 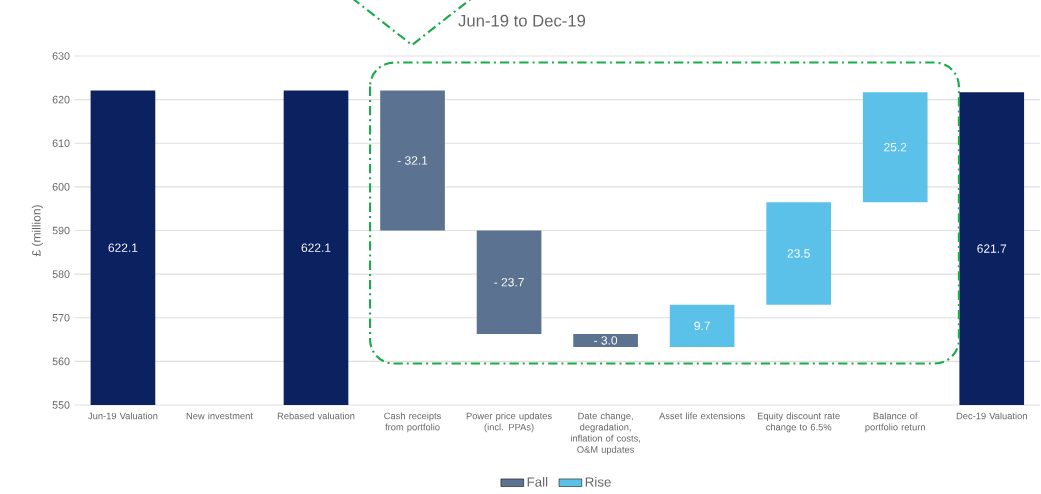 What do you see at coordinates (798, 422) in the screenshot?
I see `x-tick-label: Equity discount rate change to 6.5%` at bounding box center [798, 422].